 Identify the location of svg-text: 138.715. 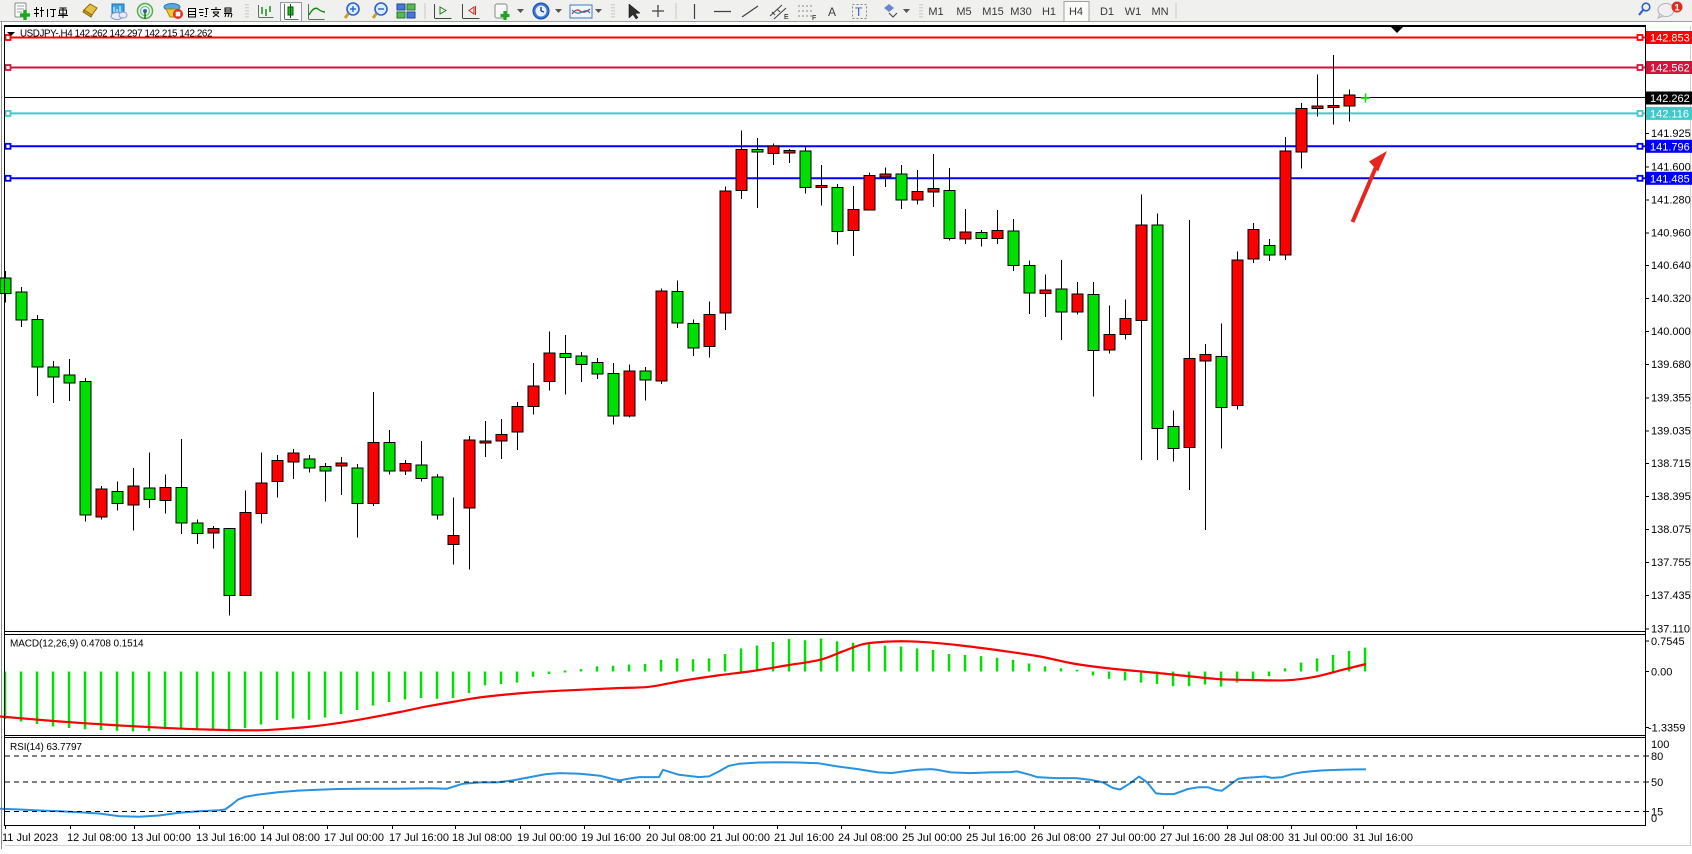
(1671, 464).